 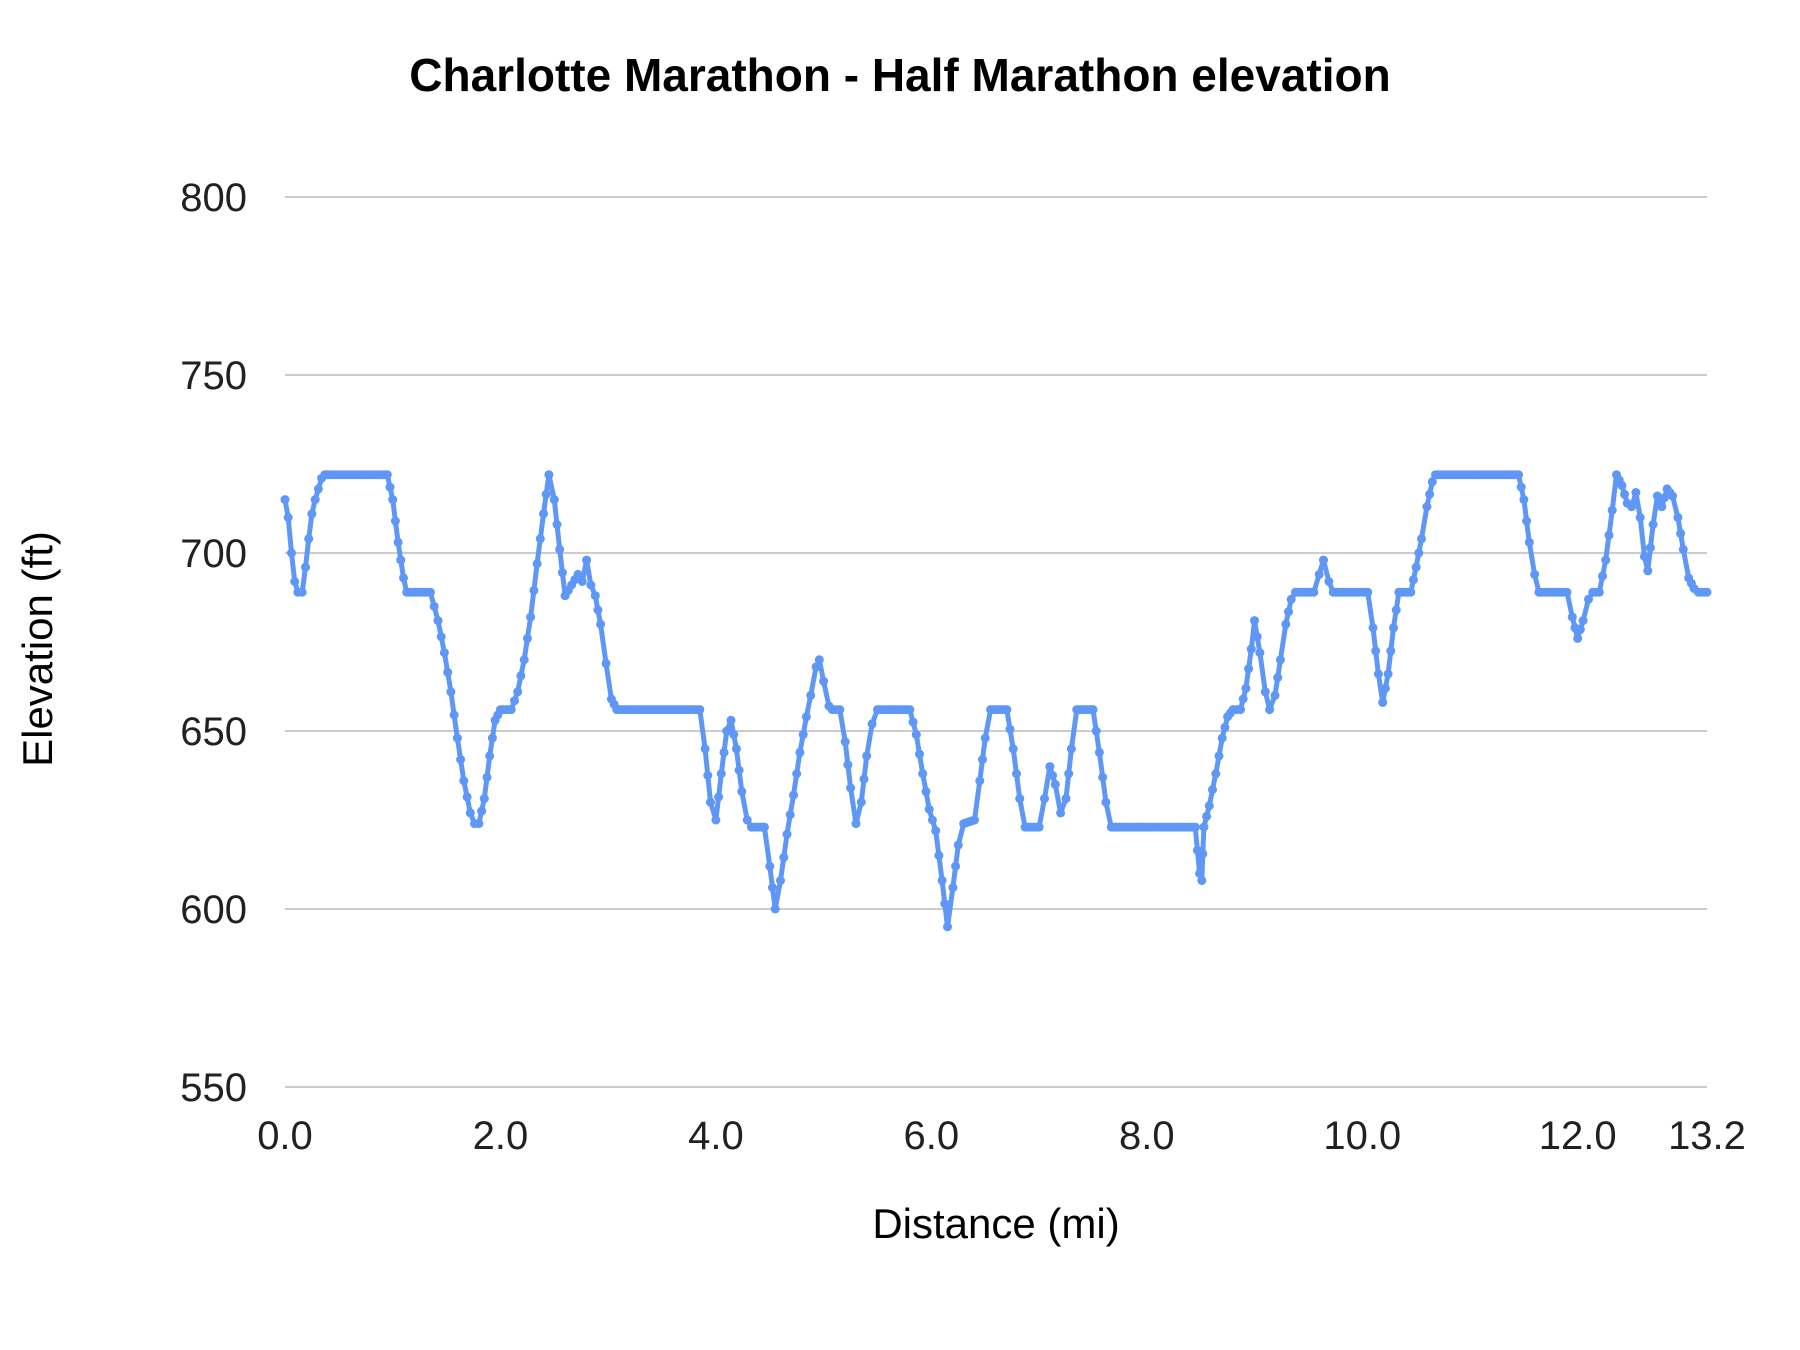 I want to click on x-tick-label: 8.0, so click(x=1147, y=1136).